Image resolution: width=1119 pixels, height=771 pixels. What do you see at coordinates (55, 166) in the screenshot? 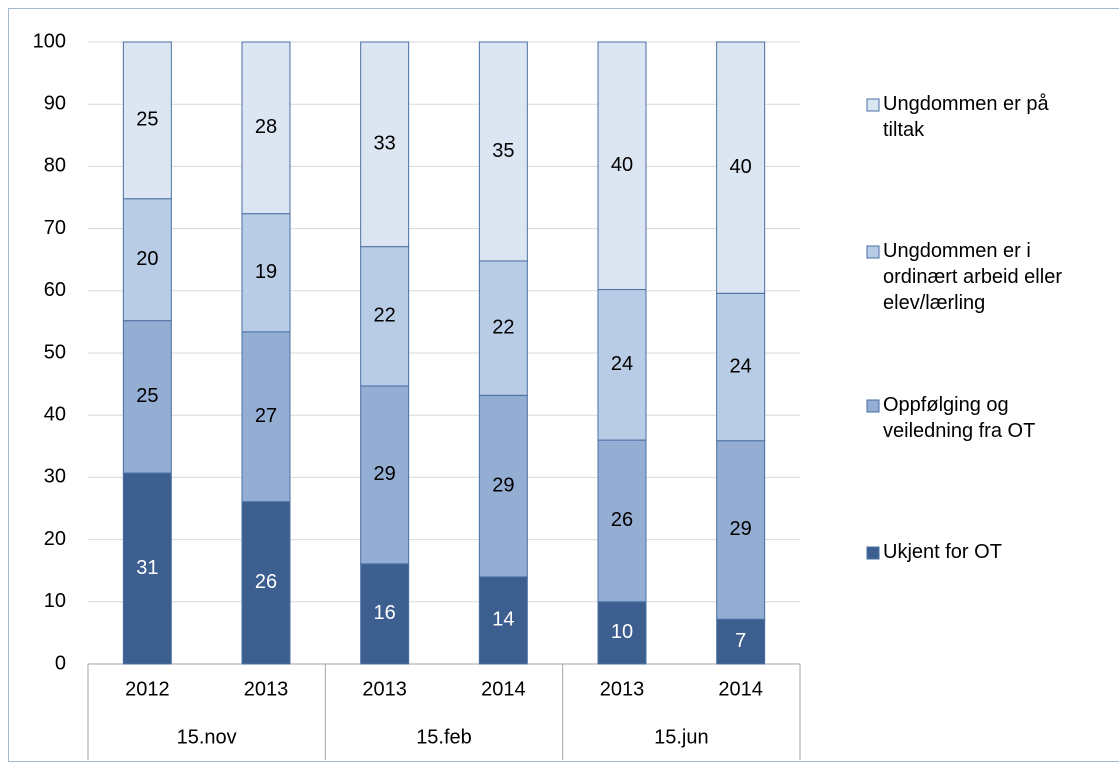
I see `y-tick-label: 80` at bounding box center [55, 166].